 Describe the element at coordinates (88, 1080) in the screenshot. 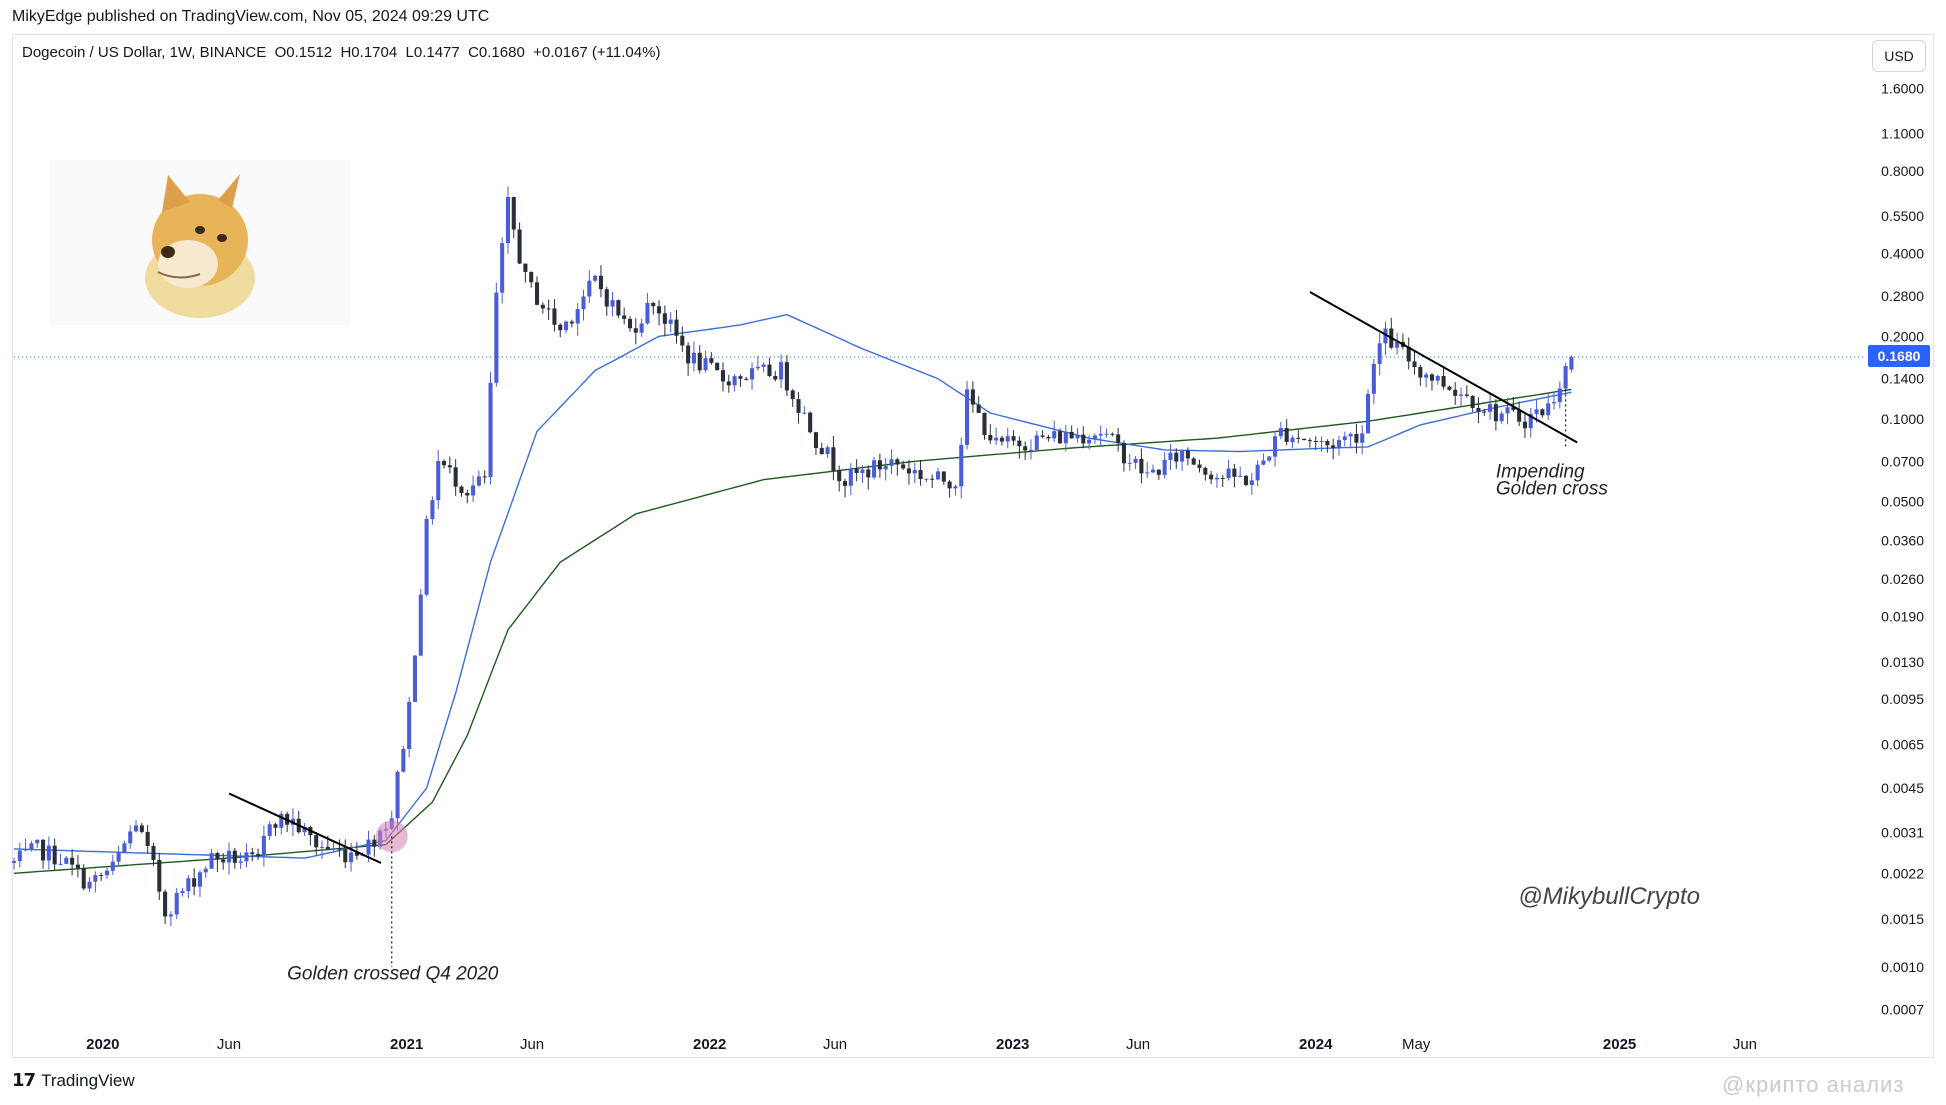

I see `tradingview-brand-label: TradingView` at that location.